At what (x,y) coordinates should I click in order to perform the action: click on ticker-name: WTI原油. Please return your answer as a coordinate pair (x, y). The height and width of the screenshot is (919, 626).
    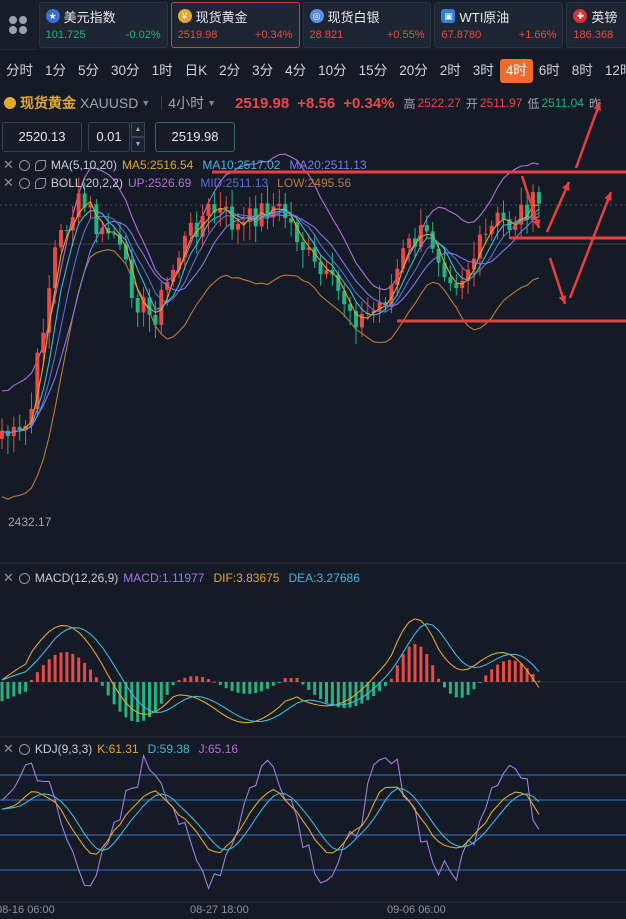
    Looking at the image, I should click on (484, 17).